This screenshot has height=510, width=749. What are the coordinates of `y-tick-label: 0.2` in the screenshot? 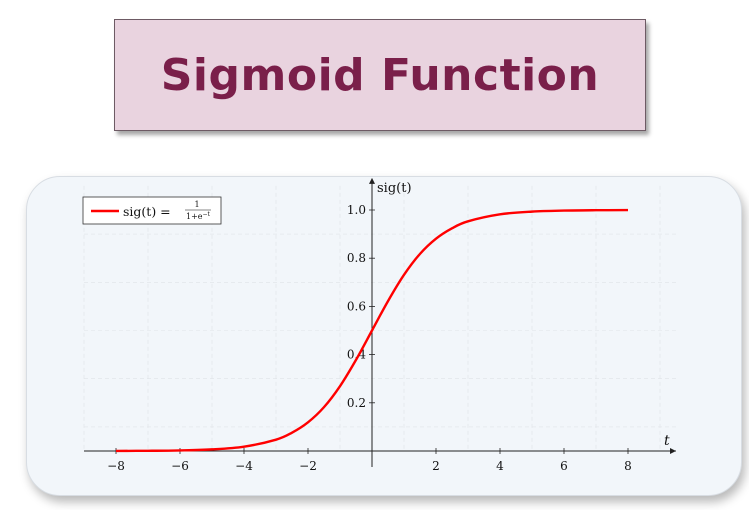 It's located at (356, 403).